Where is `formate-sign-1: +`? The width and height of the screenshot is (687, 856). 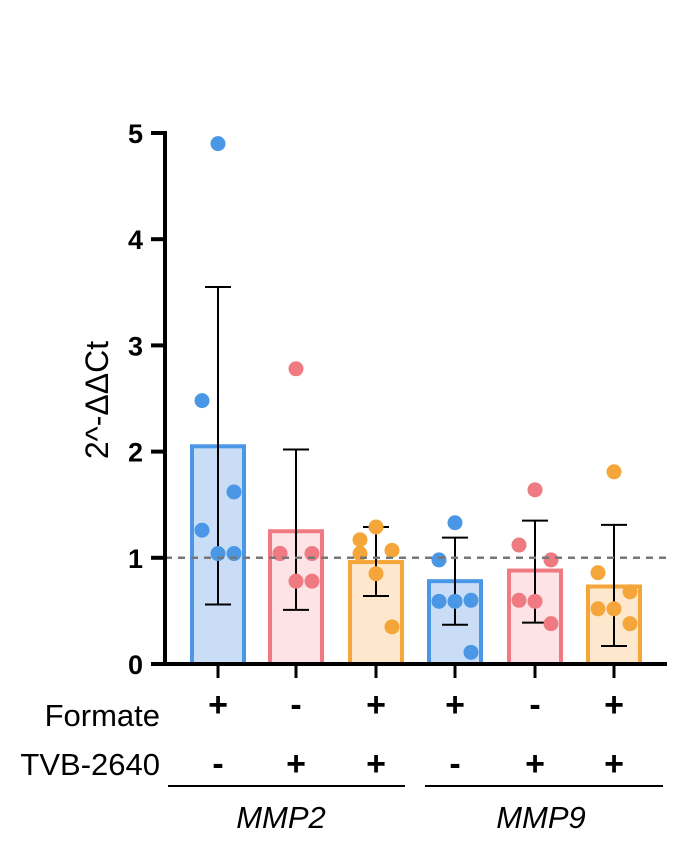
formate-sign-1: + is located at coordinates (218, 705).